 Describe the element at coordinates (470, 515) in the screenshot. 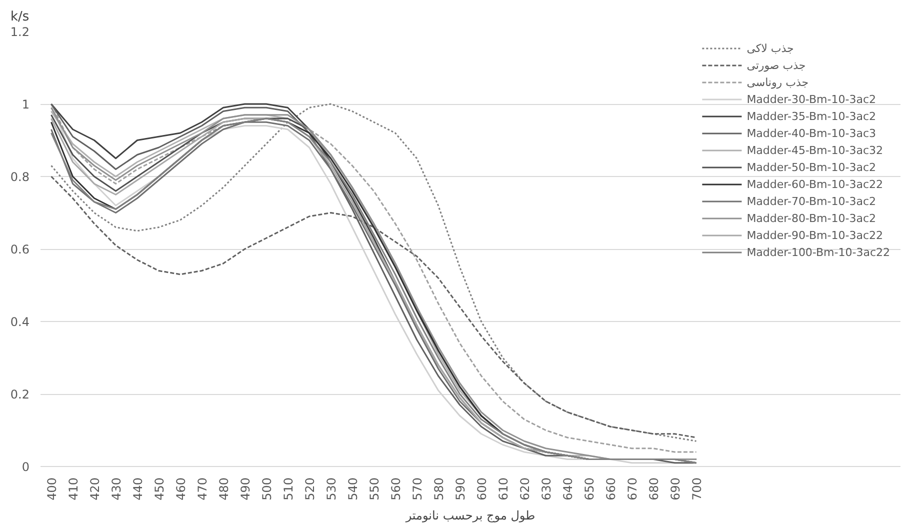

I see `x-axis-title: طول موج برحسب نانومتر` at that location.